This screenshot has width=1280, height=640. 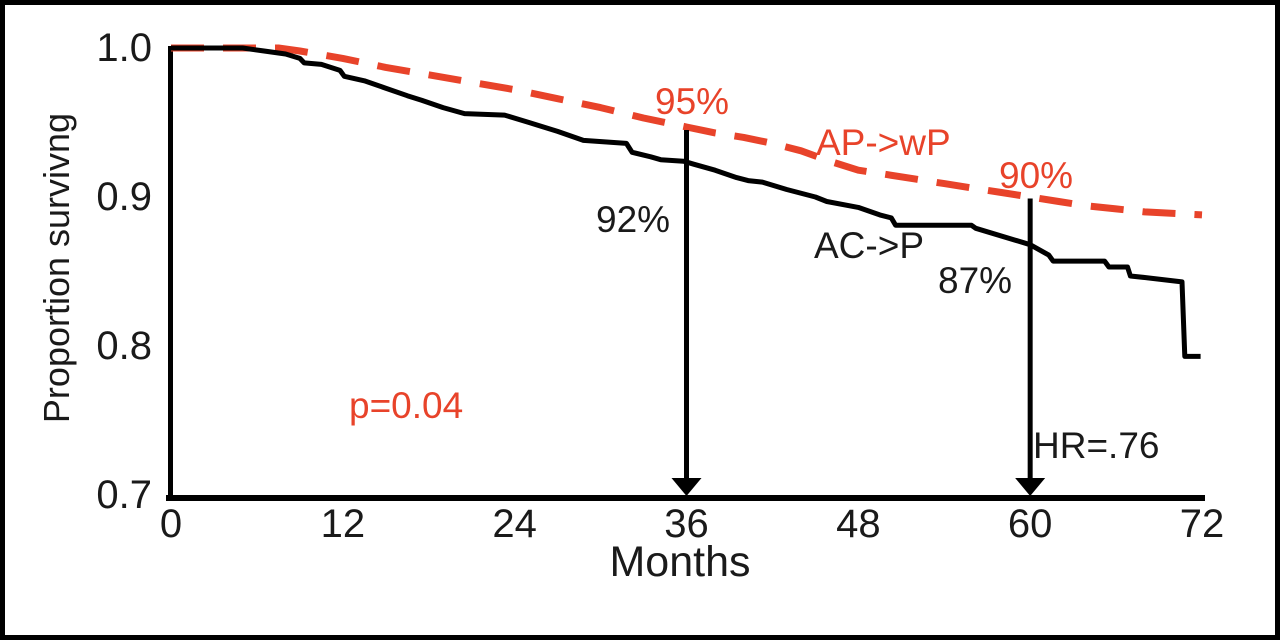 I want to click on x-tick-label-72: 72, so click(x=1202, y=524).